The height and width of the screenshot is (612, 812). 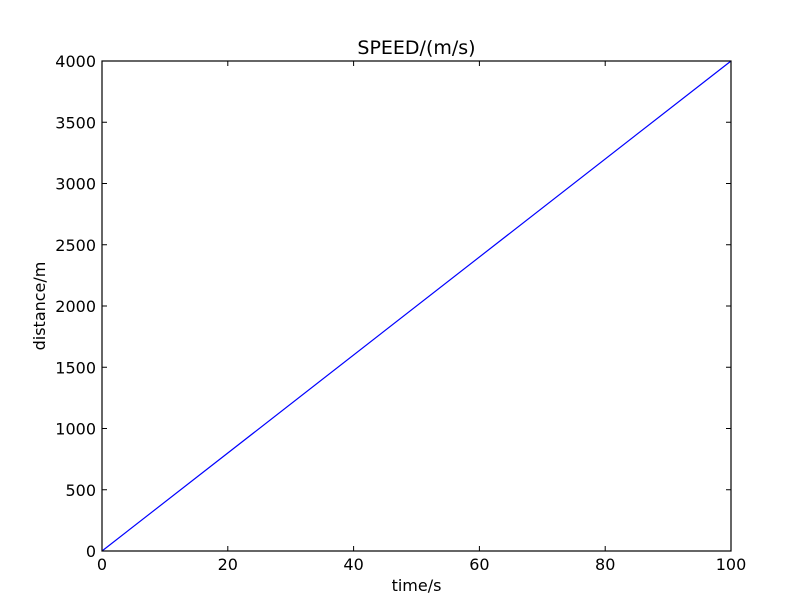 I want to click on x-tick-label: 80, so click(x=605, y=564).